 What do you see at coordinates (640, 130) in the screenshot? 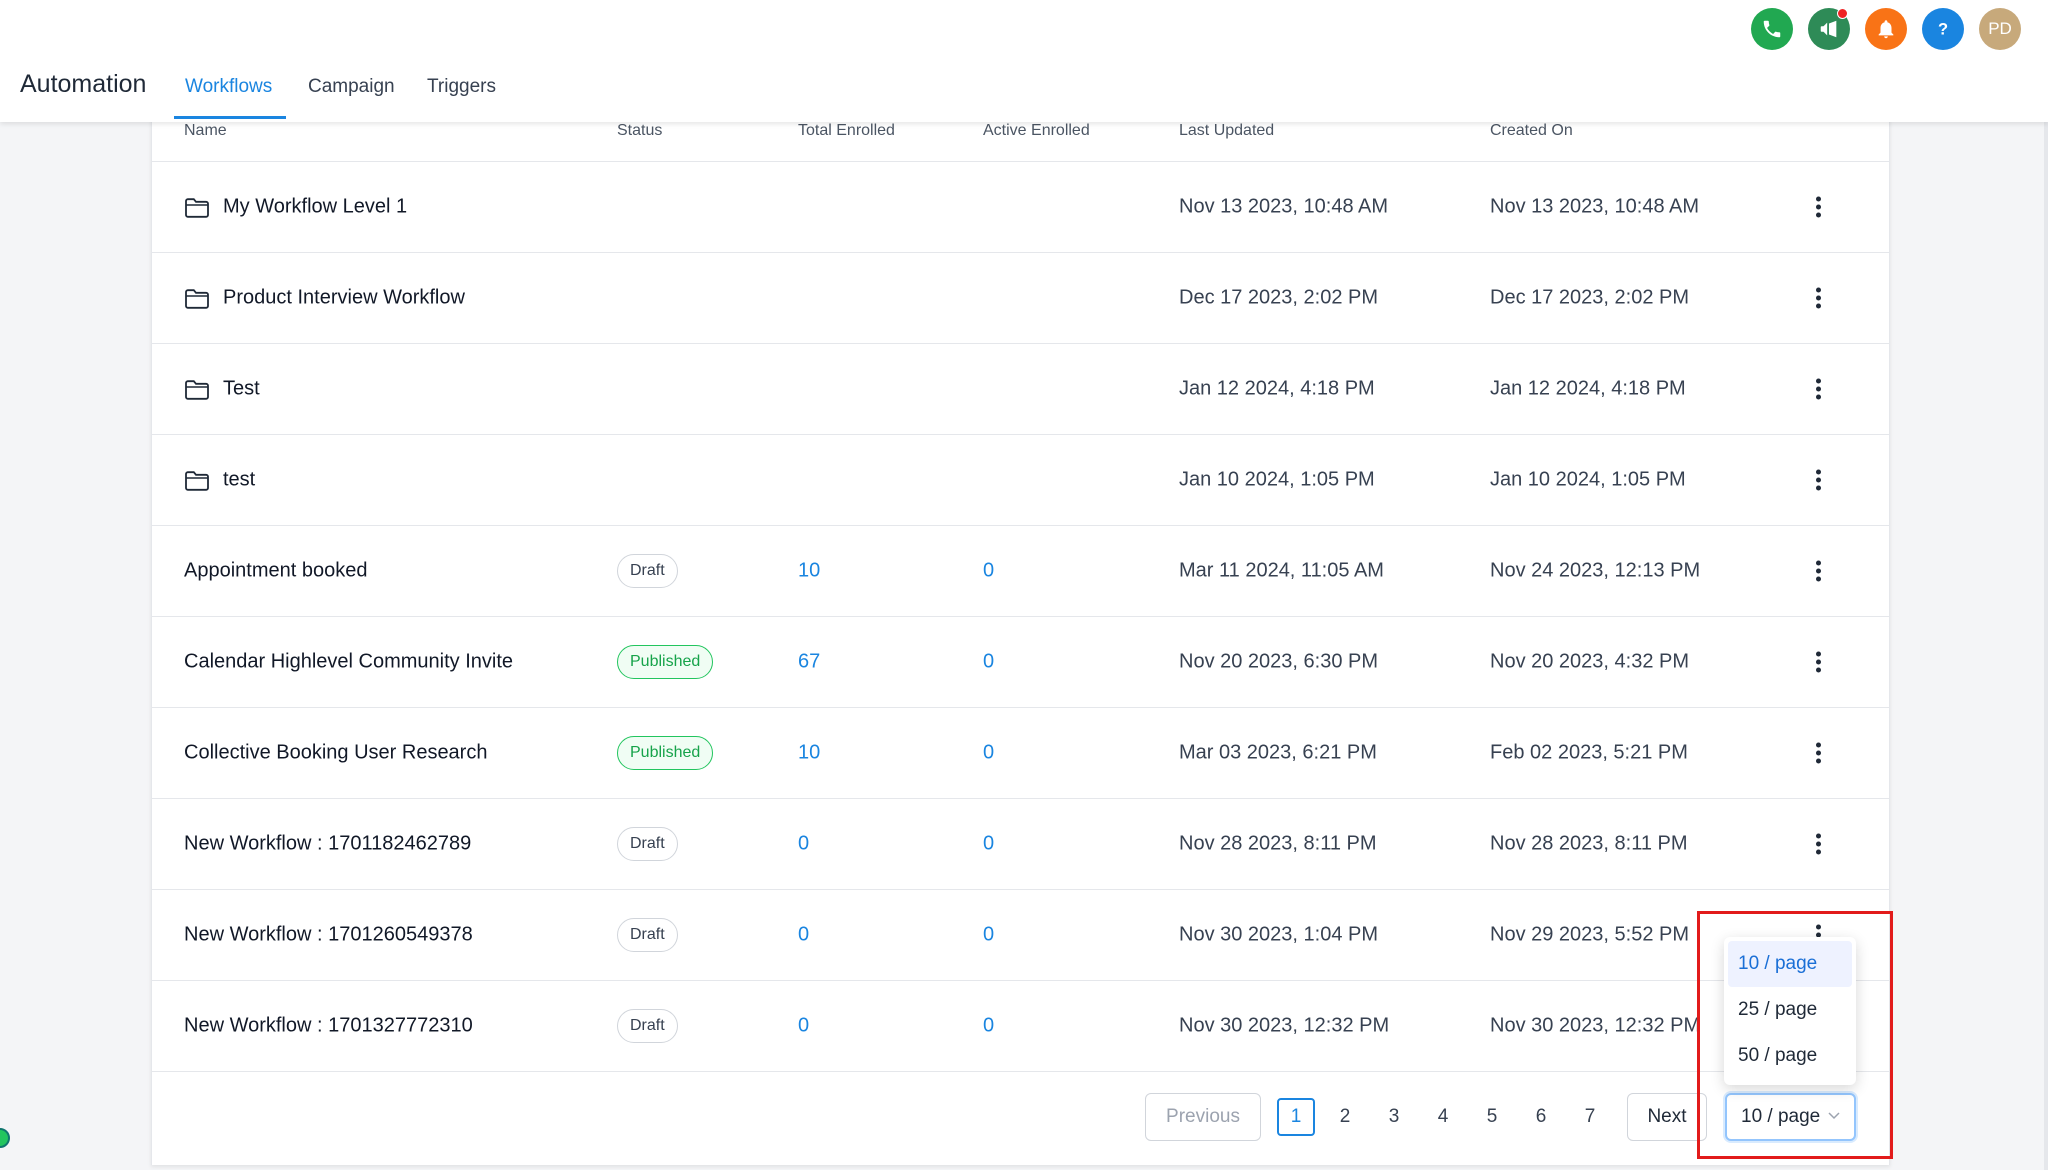
I see `column-header-status: Status` at bounding box center [640, 130].